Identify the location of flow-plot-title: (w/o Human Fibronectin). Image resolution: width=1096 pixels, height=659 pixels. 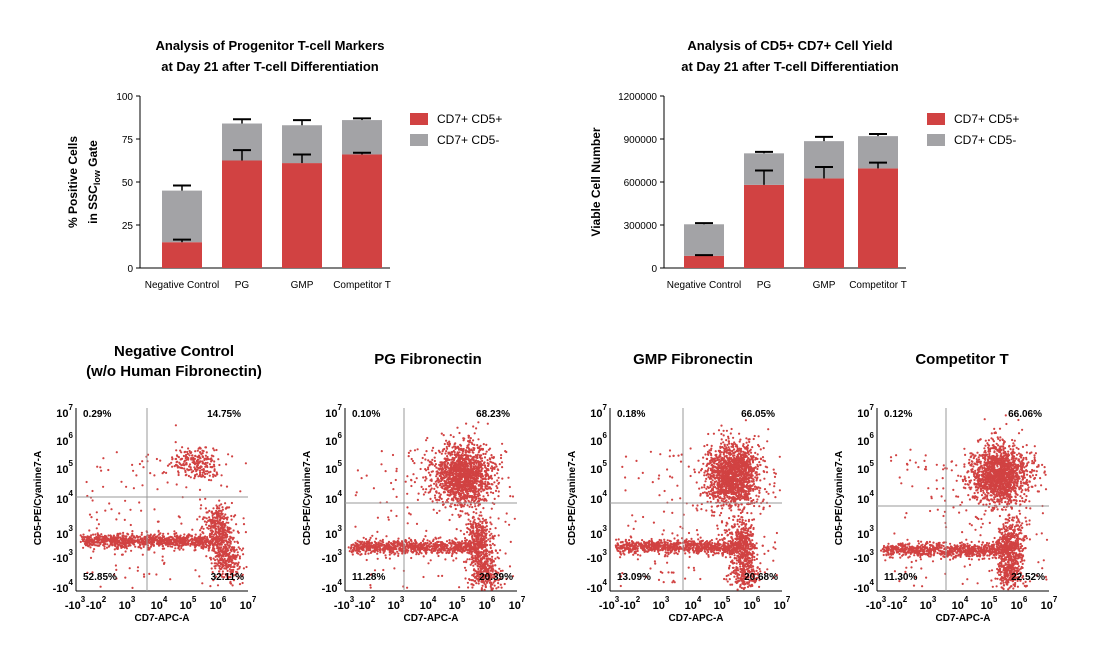
(174, 371).